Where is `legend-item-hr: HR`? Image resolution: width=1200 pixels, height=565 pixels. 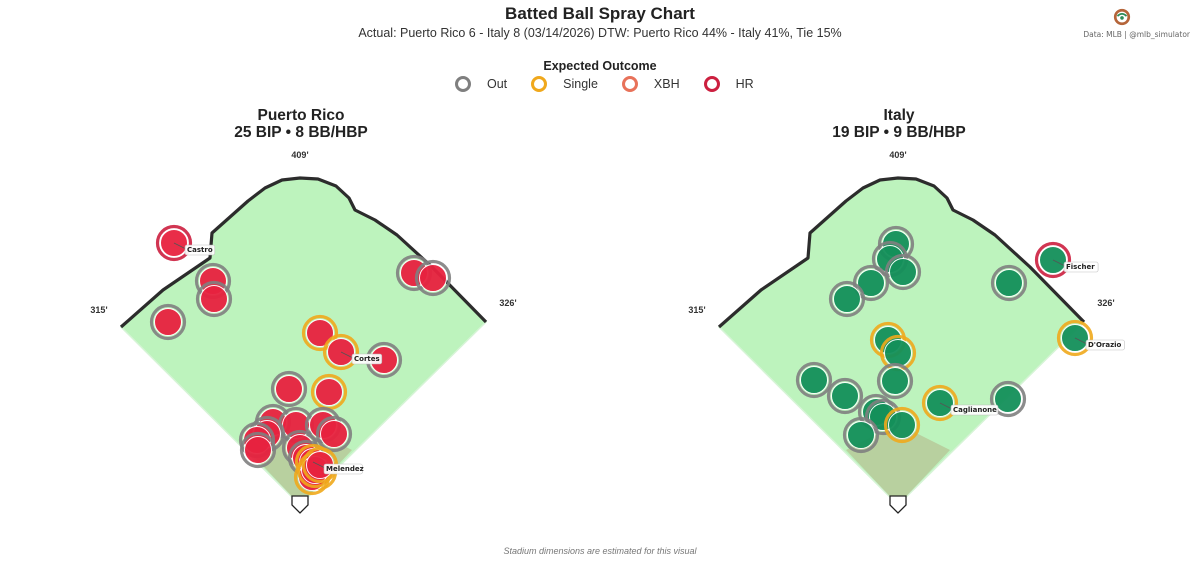
legend-item-hr: HR is located at coordinates (728, 84).